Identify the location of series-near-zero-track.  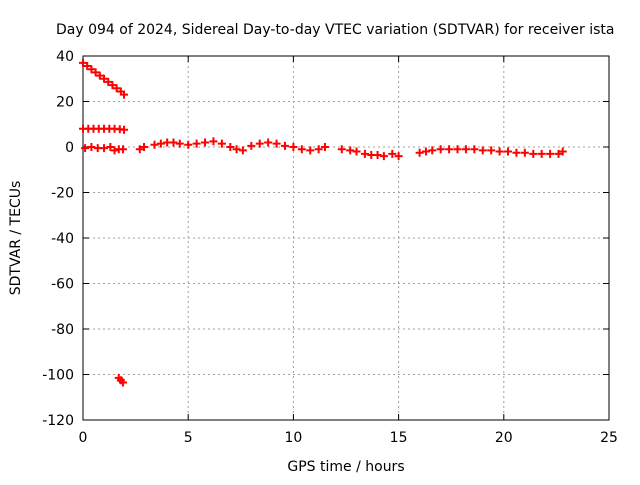
(324, 149).